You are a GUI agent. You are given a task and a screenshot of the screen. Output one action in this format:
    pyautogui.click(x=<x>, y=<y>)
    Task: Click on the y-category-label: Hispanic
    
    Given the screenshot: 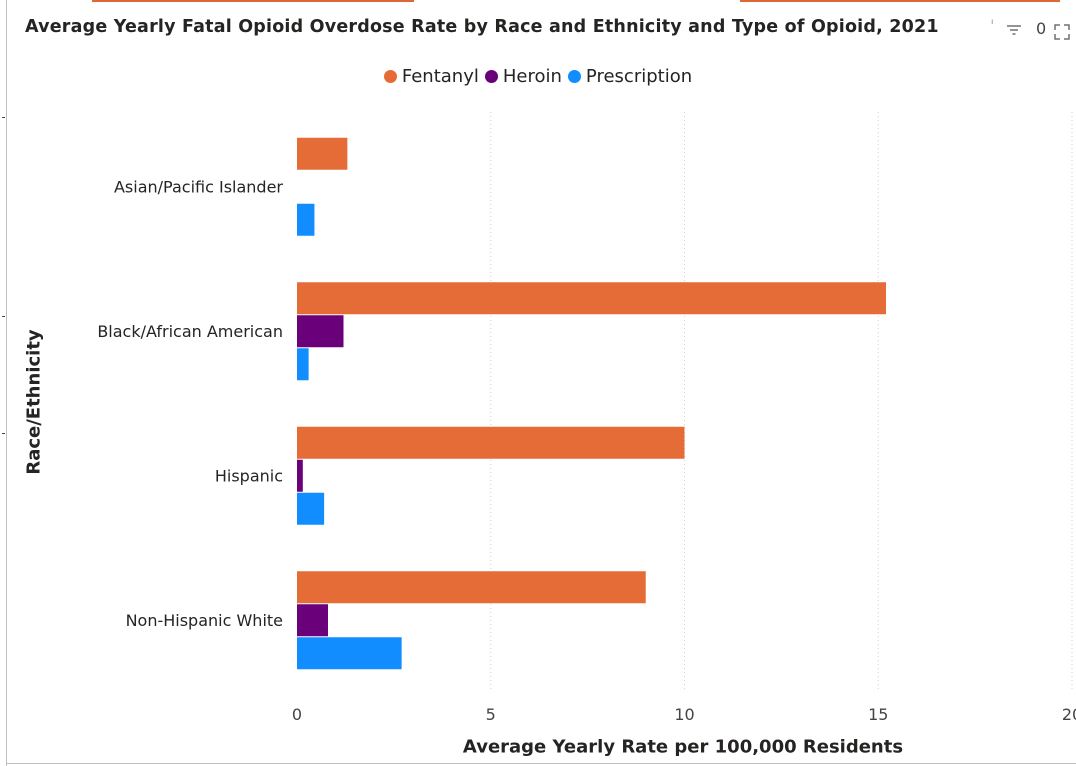 What is the action you would take?
    pyautogui.click(x=249, y=475)
    